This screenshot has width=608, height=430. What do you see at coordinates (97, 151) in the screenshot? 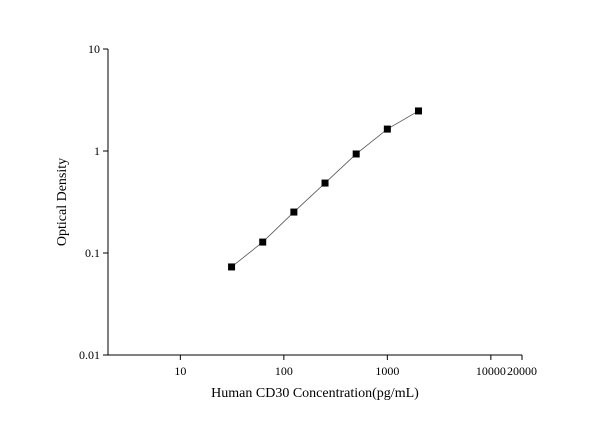
I see `y-tick-label: 1` at bounding box center [97, 151].